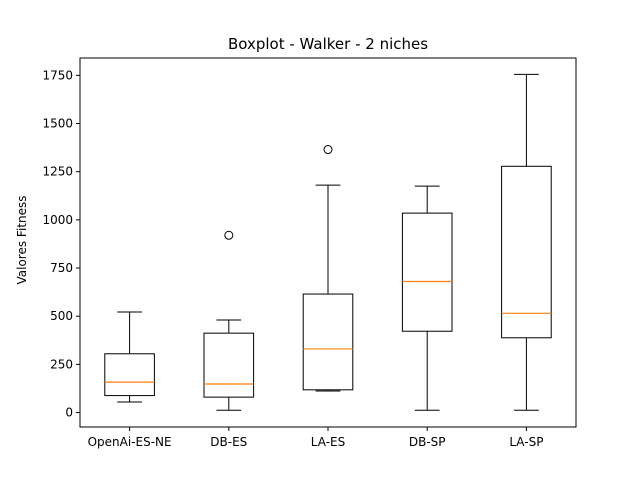  I want to click on y-tick-label: 250, so click(61, 364).